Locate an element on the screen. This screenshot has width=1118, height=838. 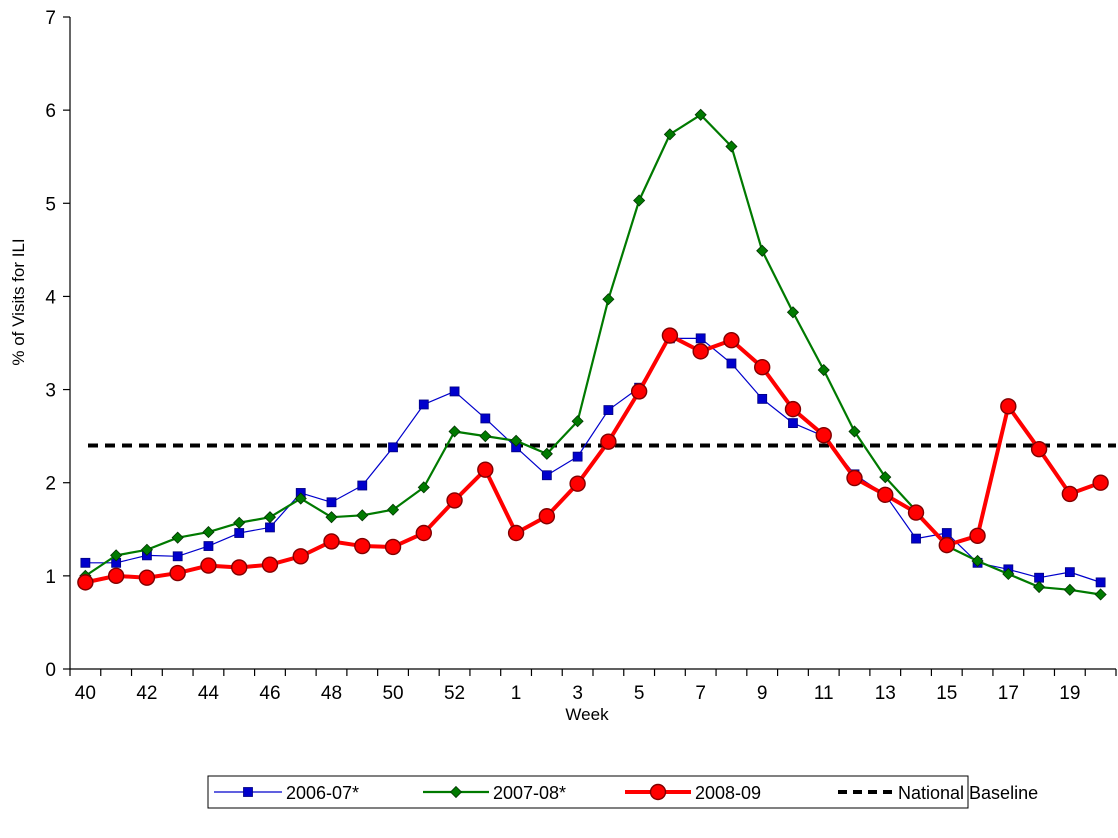
legend-entry: National Baseline is located at coordinates (938, 793).